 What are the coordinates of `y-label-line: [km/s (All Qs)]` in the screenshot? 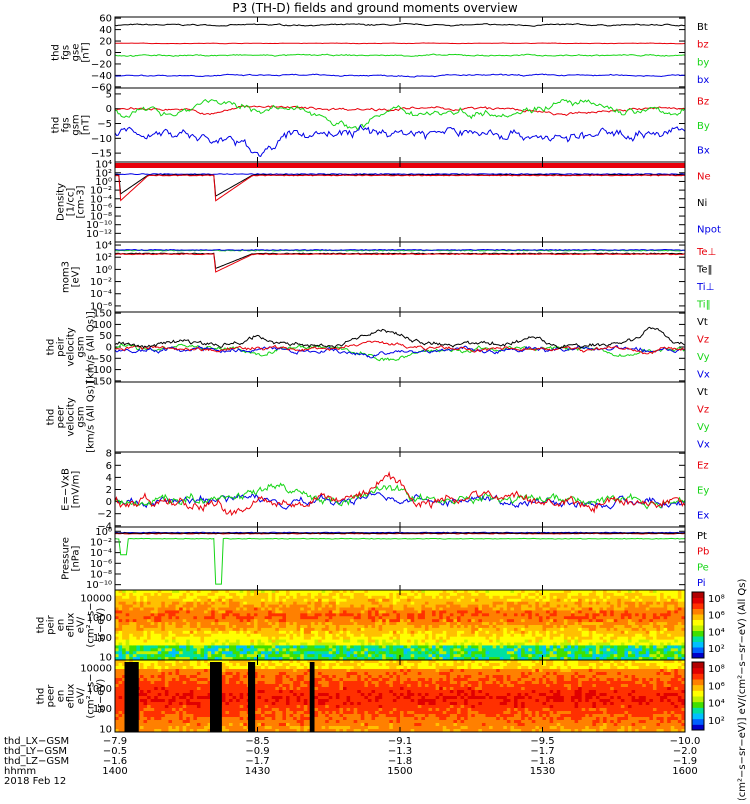 It's located at (91, 417).